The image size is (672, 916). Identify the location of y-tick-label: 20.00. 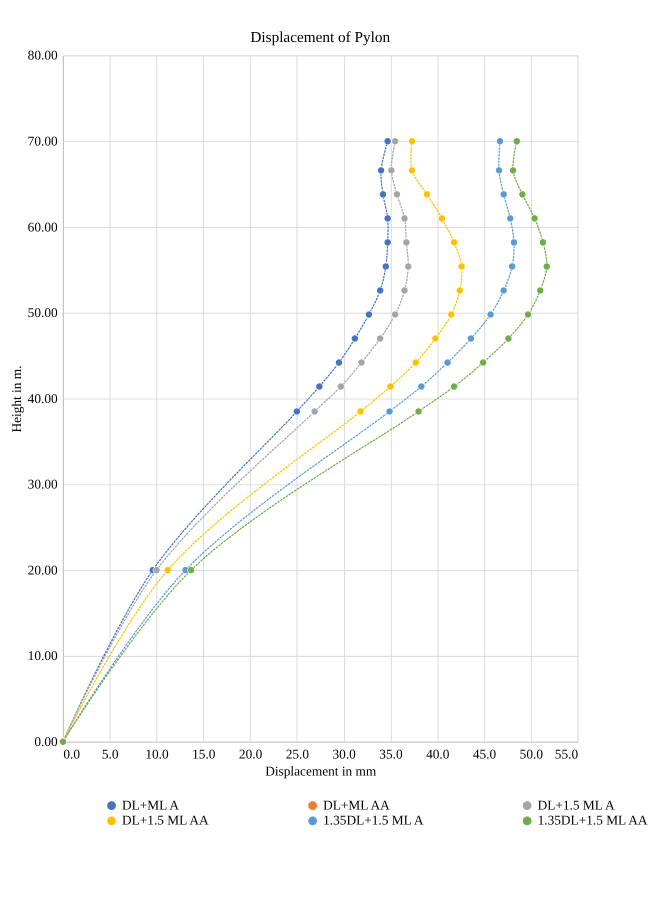
(43, 570).